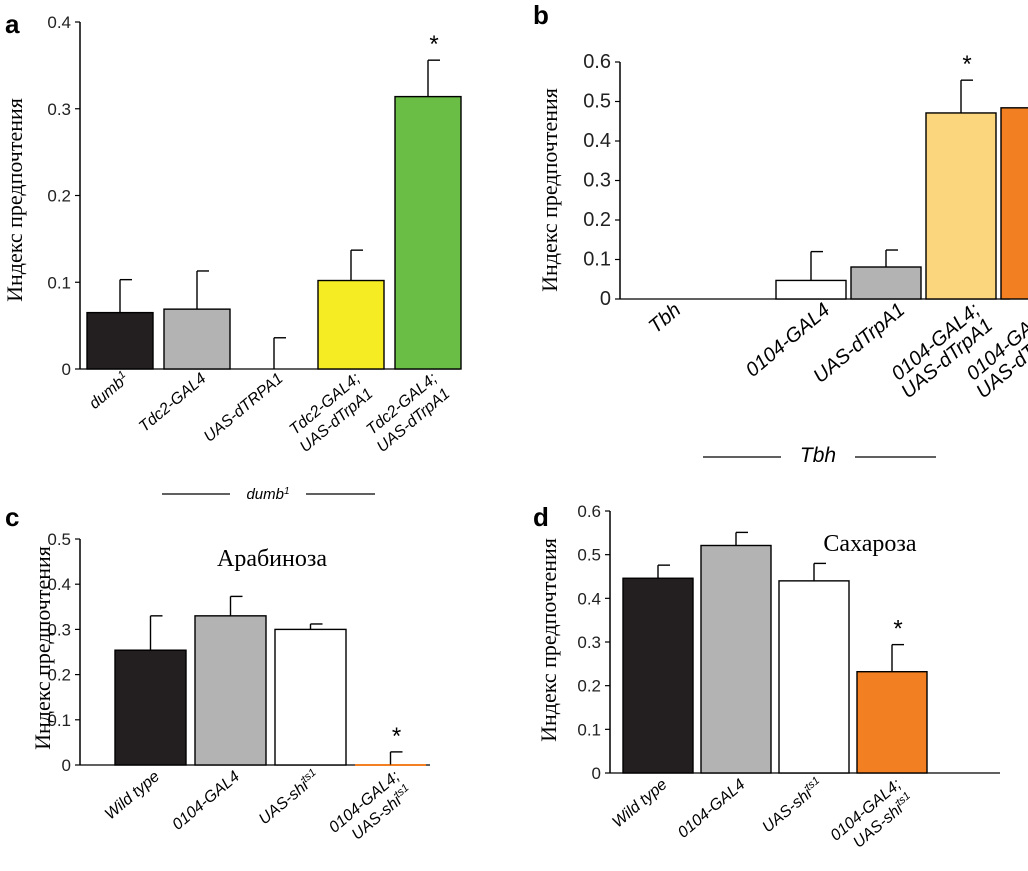 The height and width of the screenshot is (871, 1028). Describe the element at coordinates (267, 495) in the screenshot. I see `group-label: dumb1` at that location.